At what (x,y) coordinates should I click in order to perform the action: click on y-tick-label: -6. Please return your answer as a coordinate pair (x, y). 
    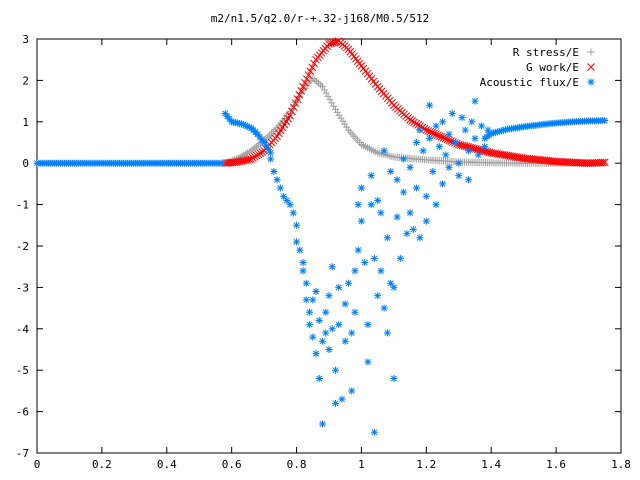
    Looking at the image, I should click on (22, 412).